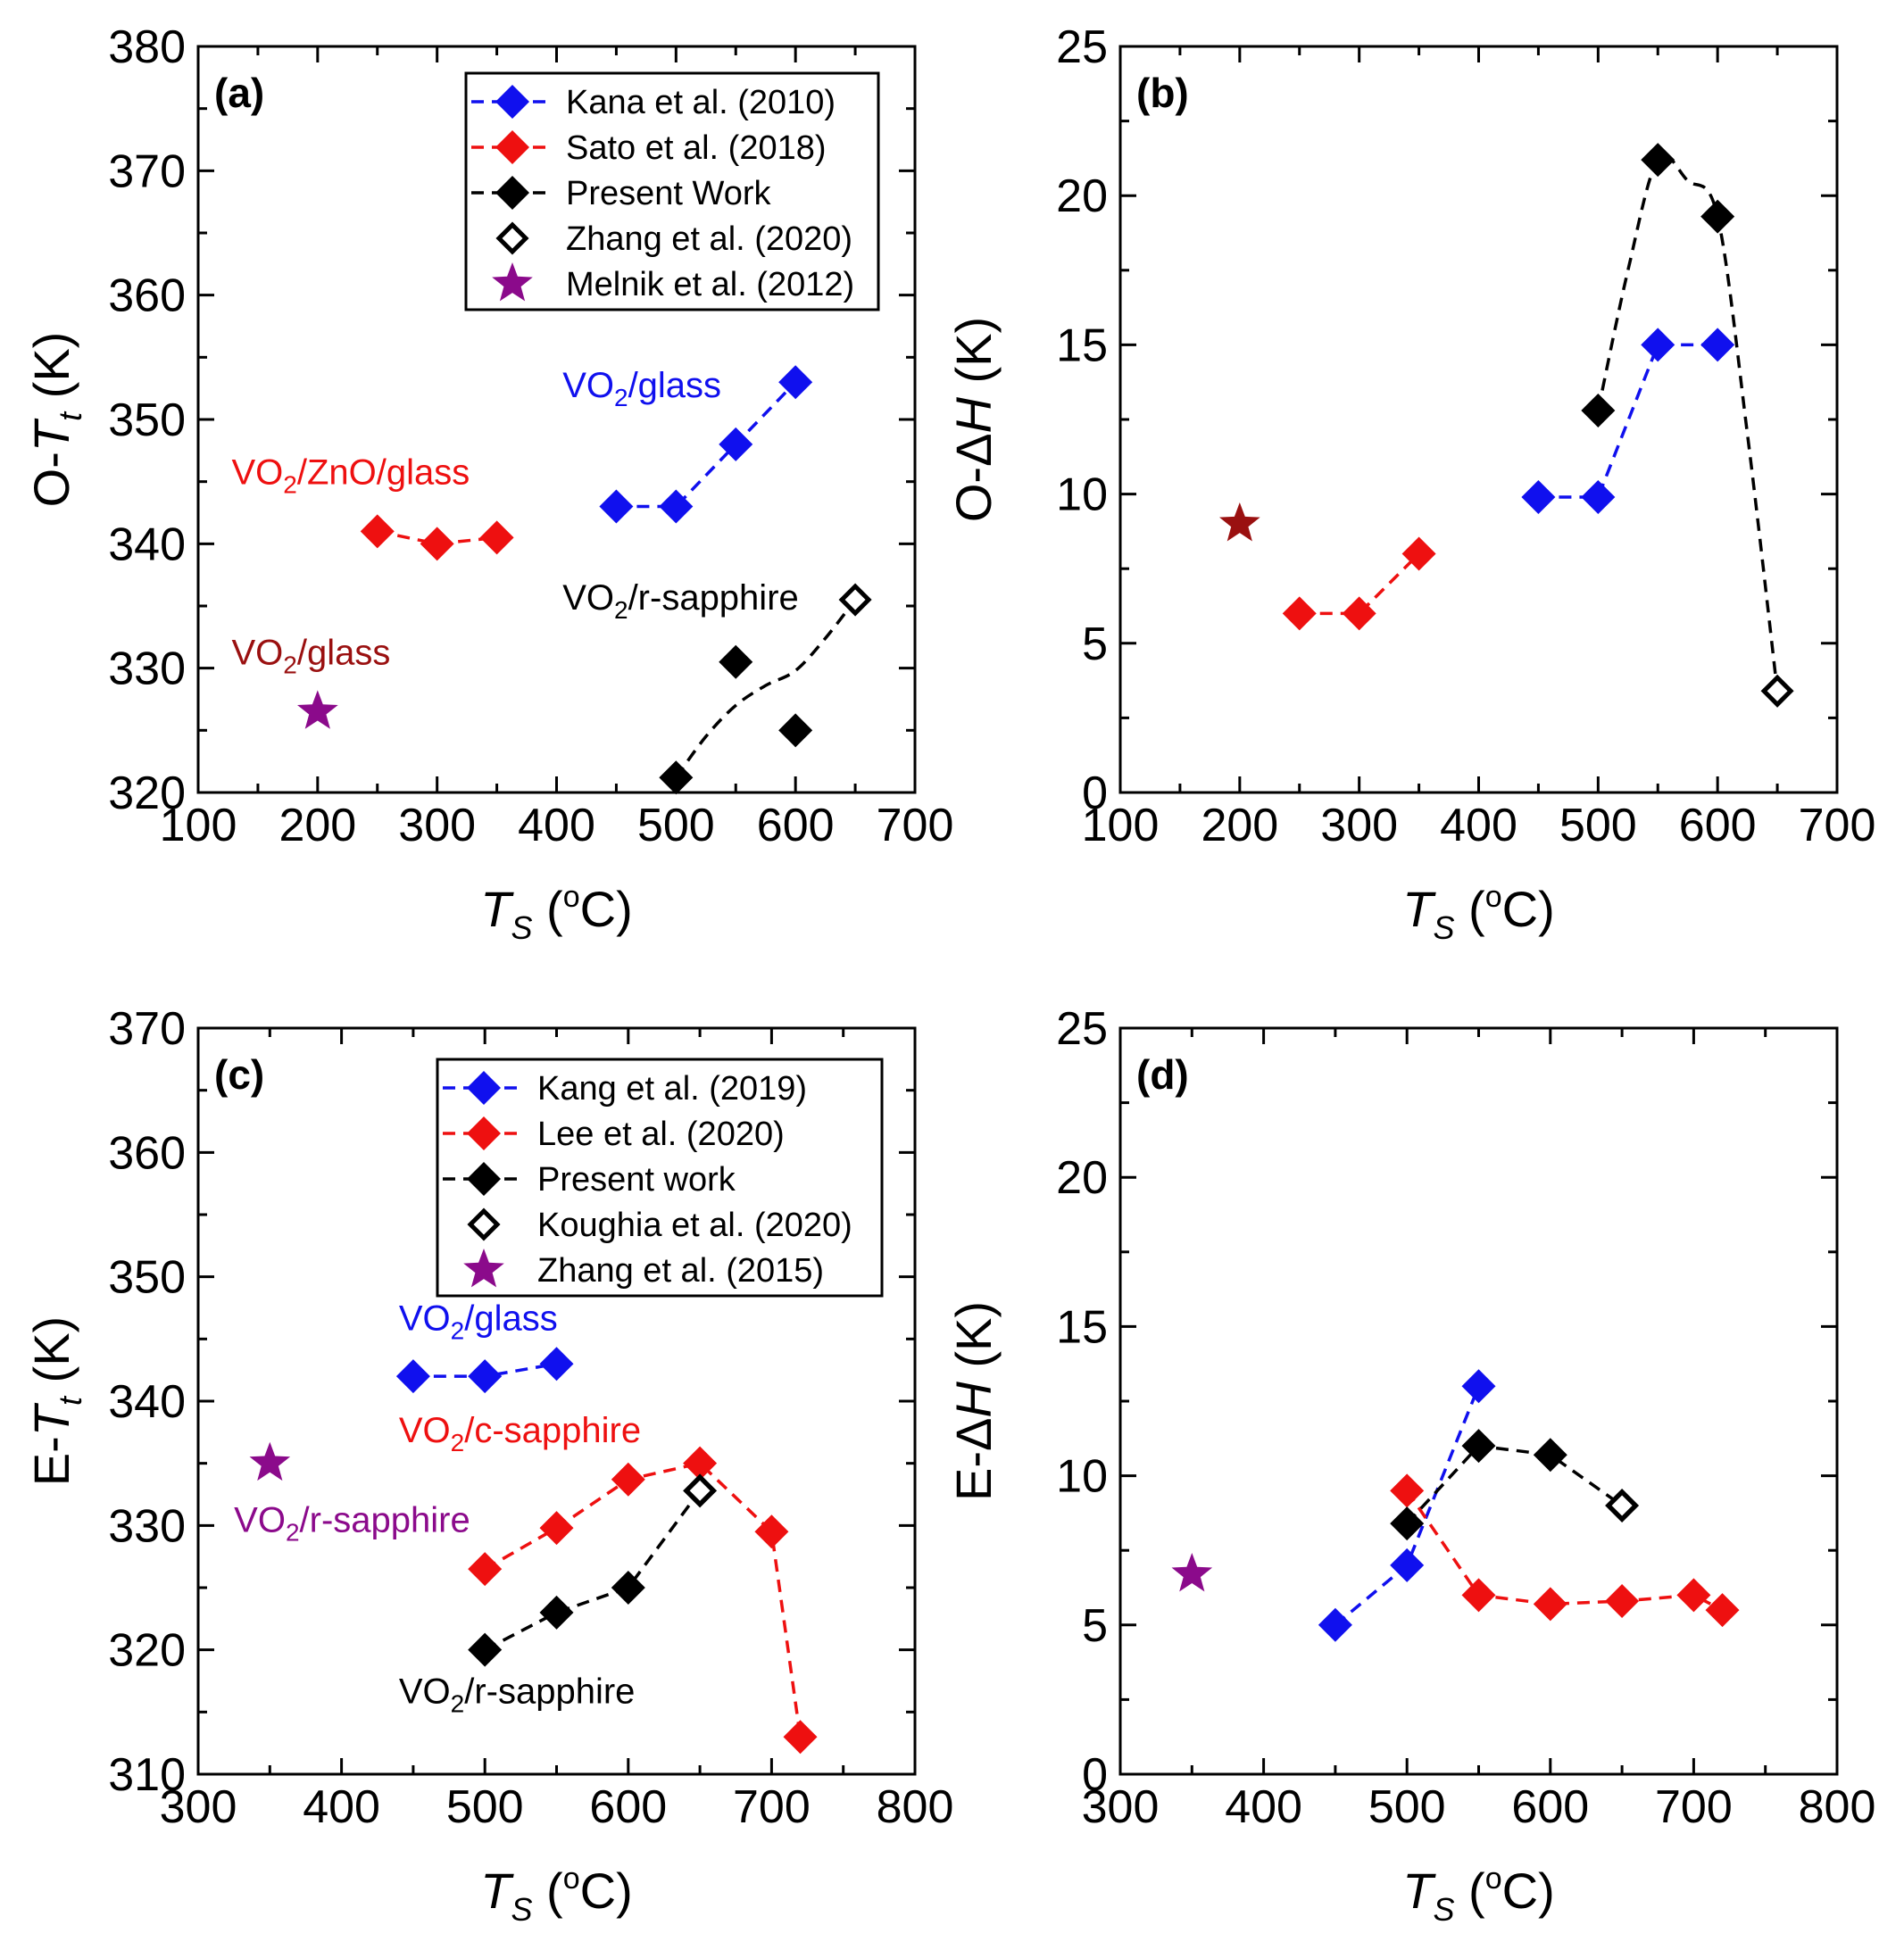 This screenshot has height=1950, width=1904. Describe the element at coordinates (696, 148) in the screenshot. I see `legend-entry: Sato et al. (2018)` at that location.